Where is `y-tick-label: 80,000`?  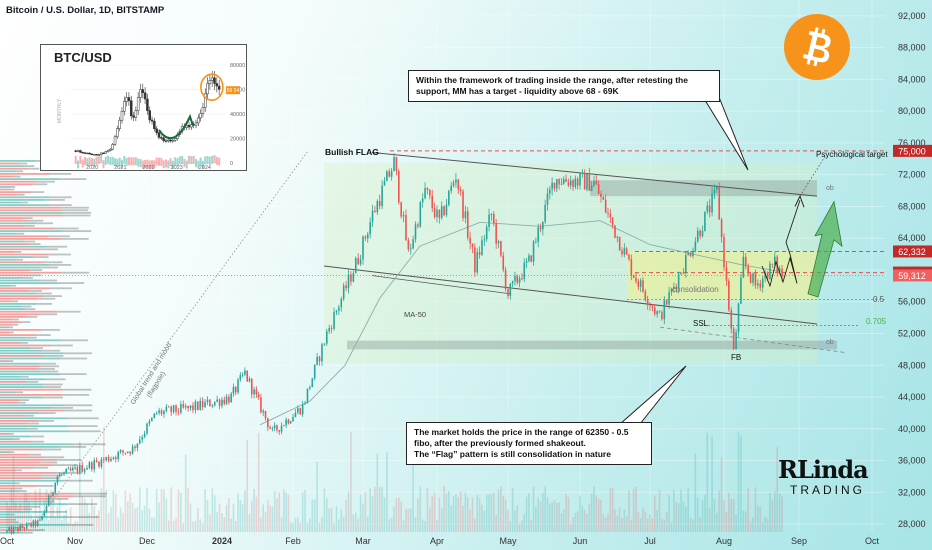 y-tick-label: 80,000 is located at coordinates (912, 111).